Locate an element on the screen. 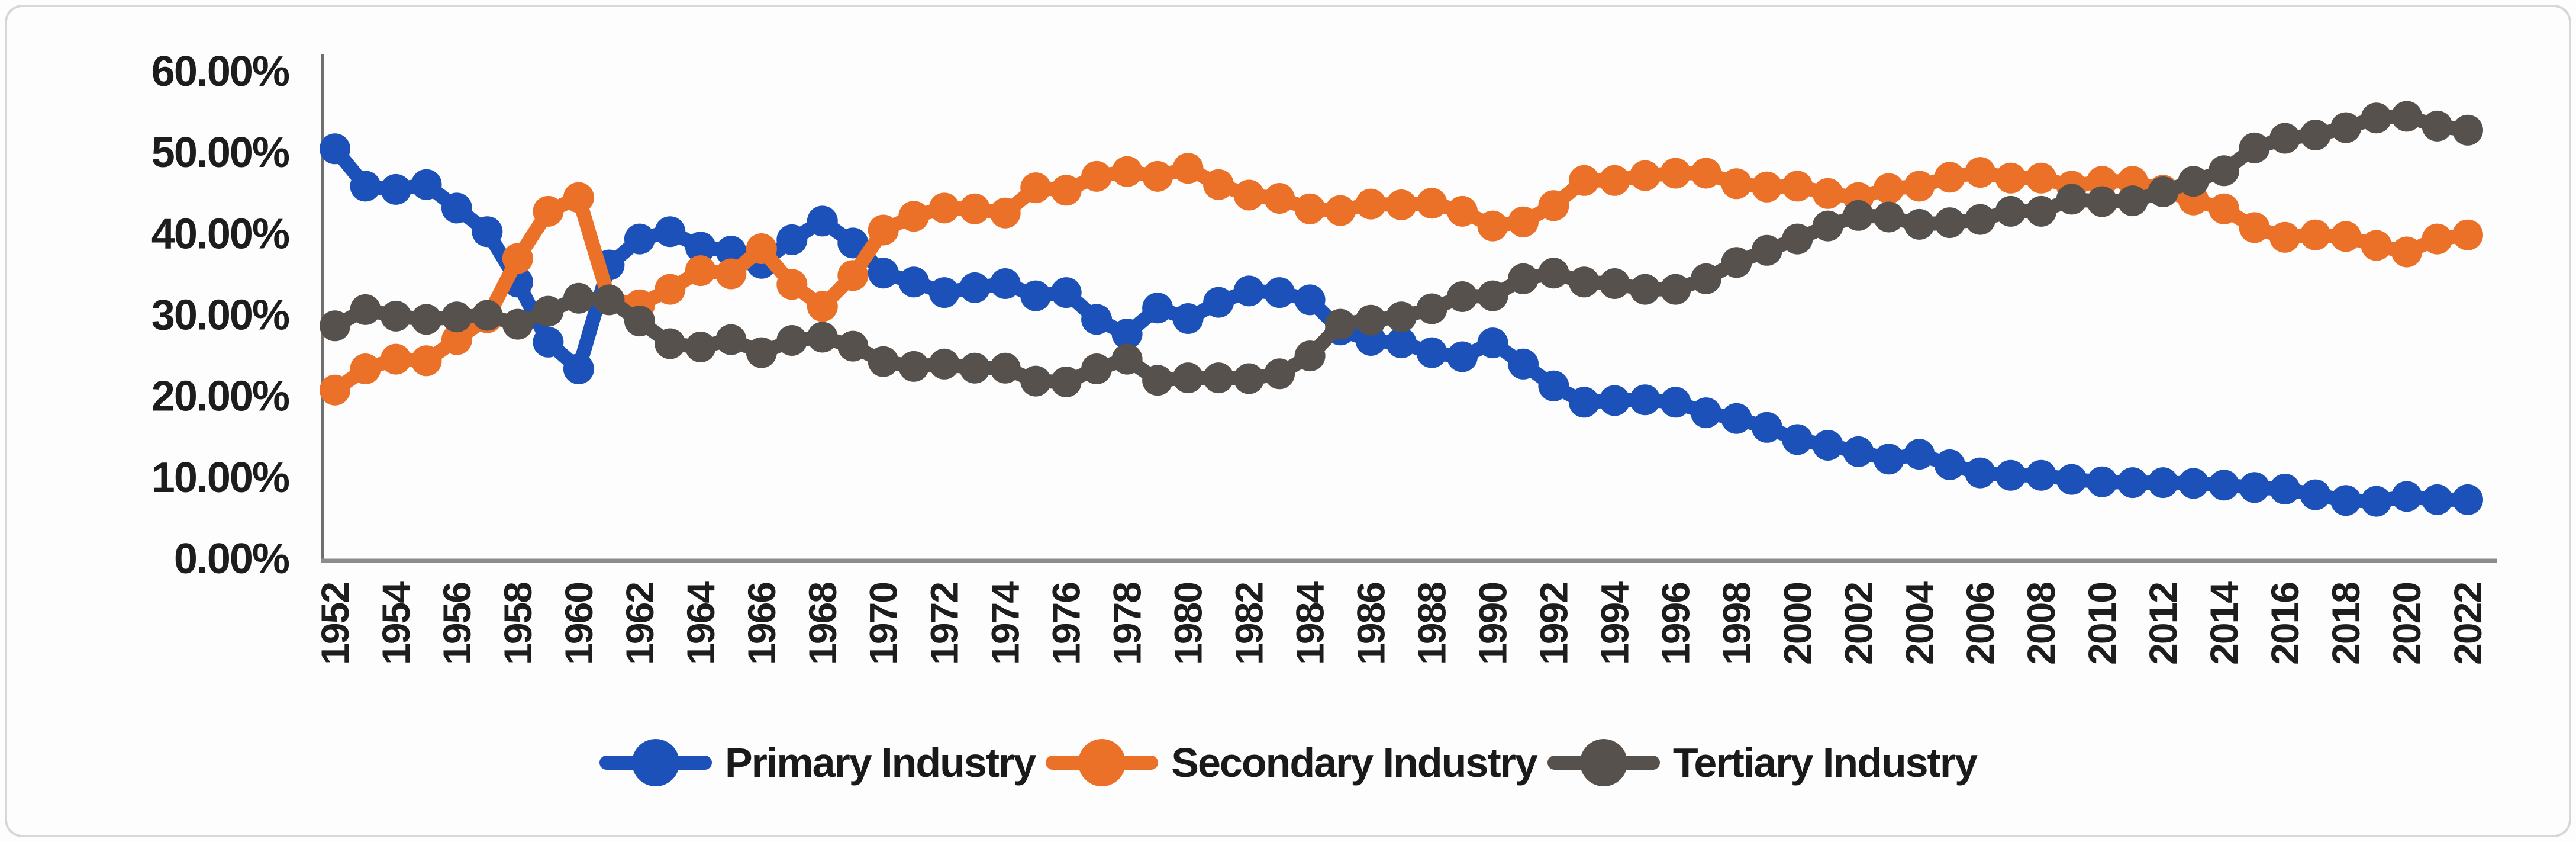 This screenshot has height=842, width=2576. x-tick-label: 1994 is located at coordinates (1614, 623).